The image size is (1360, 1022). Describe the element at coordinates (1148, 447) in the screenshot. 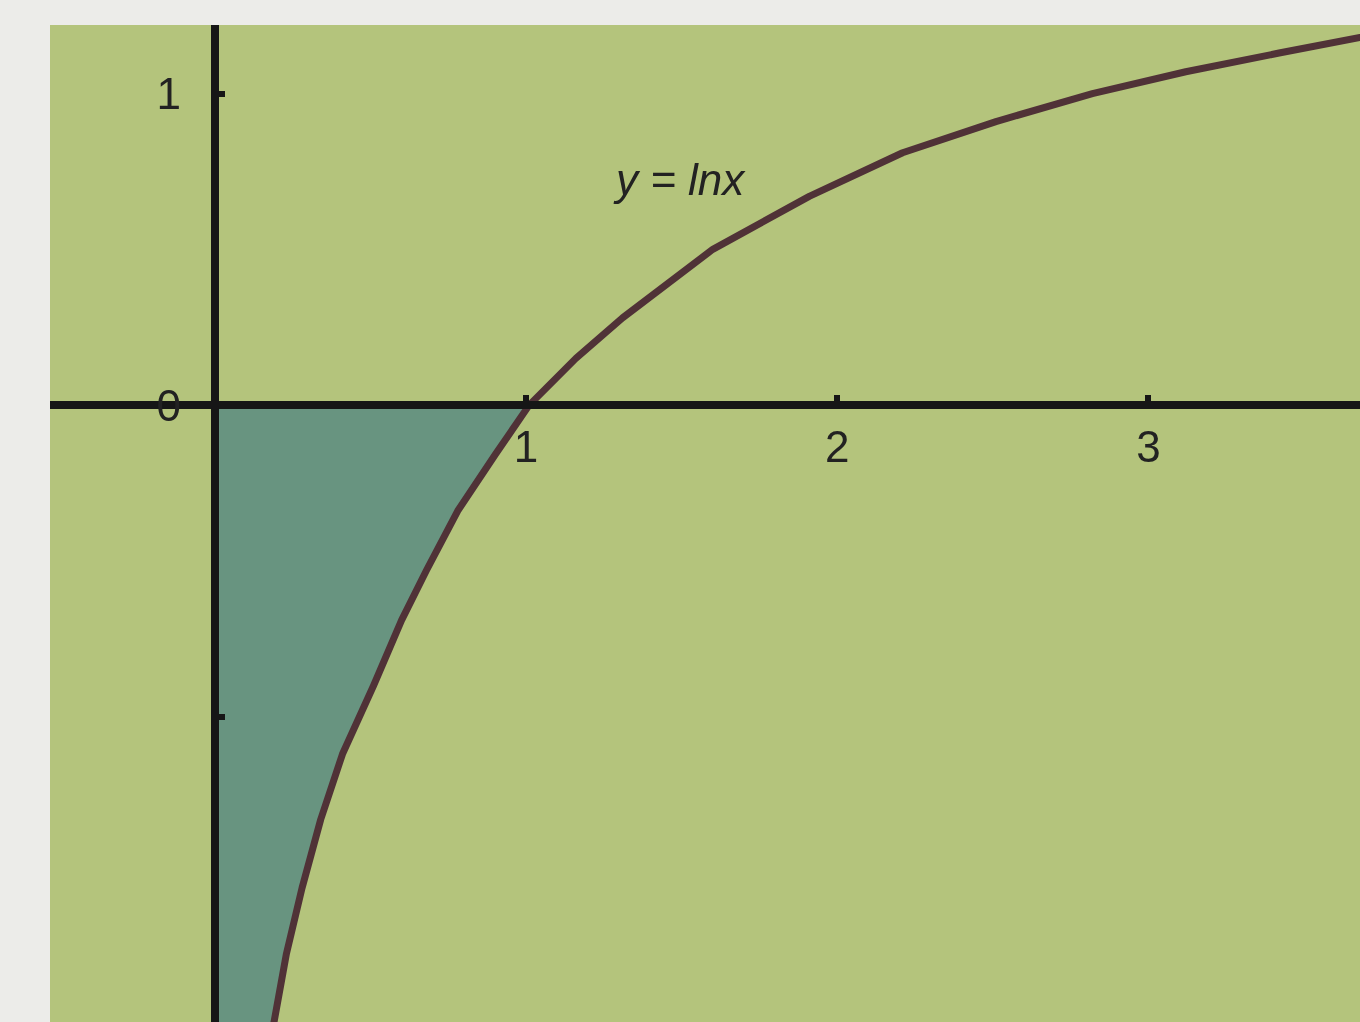

I see `x-tick-label: 3` at that location.